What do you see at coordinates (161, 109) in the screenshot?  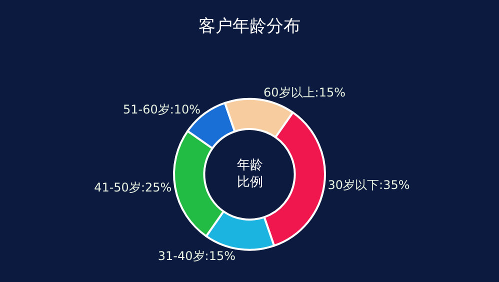 I see `slice-label: 51-60岁:10%` at bounding box center [161, 109].